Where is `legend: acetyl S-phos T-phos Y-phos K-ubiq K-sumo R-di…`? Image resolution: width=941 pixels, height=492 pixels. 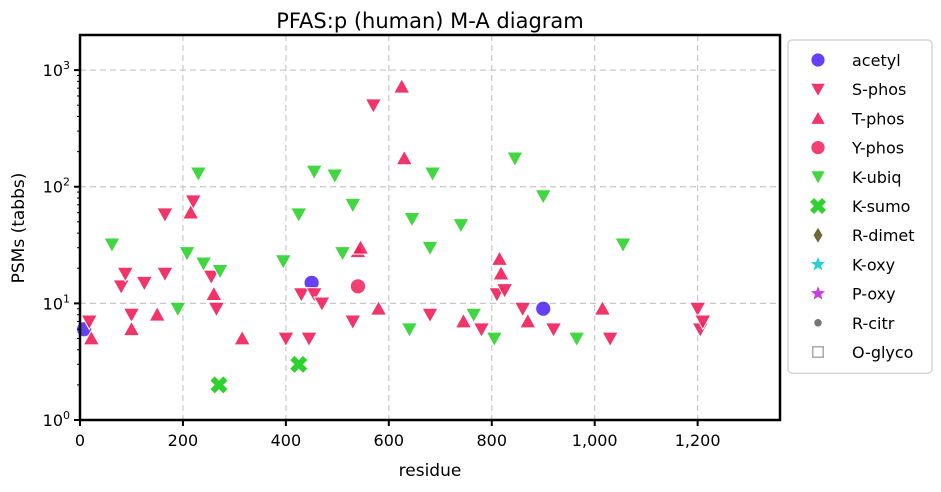
legend: acetyl S-phos T-phos Y-phos K-ubiq K-sumo R-di… is located at coordinates (860, 206).